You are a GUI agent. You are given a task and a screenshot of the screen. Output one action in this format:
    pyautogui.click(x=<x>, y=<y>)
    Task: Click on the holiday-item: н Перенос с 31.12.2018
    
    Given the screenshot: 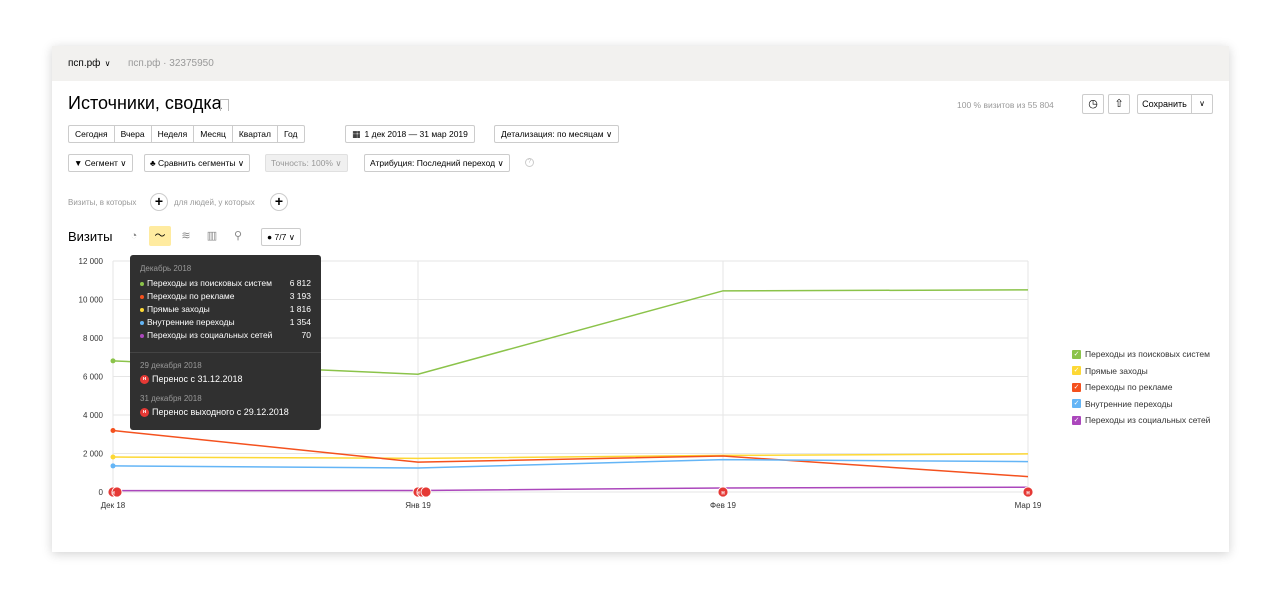 What is the action you would take?
    pyautogui.click(x=191, y=379)
    